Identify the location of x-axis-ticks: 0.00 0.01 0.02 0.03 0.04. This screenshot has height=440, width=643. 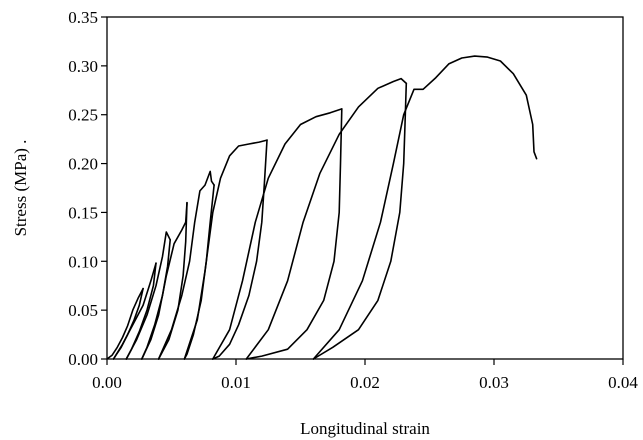
(365, 375).